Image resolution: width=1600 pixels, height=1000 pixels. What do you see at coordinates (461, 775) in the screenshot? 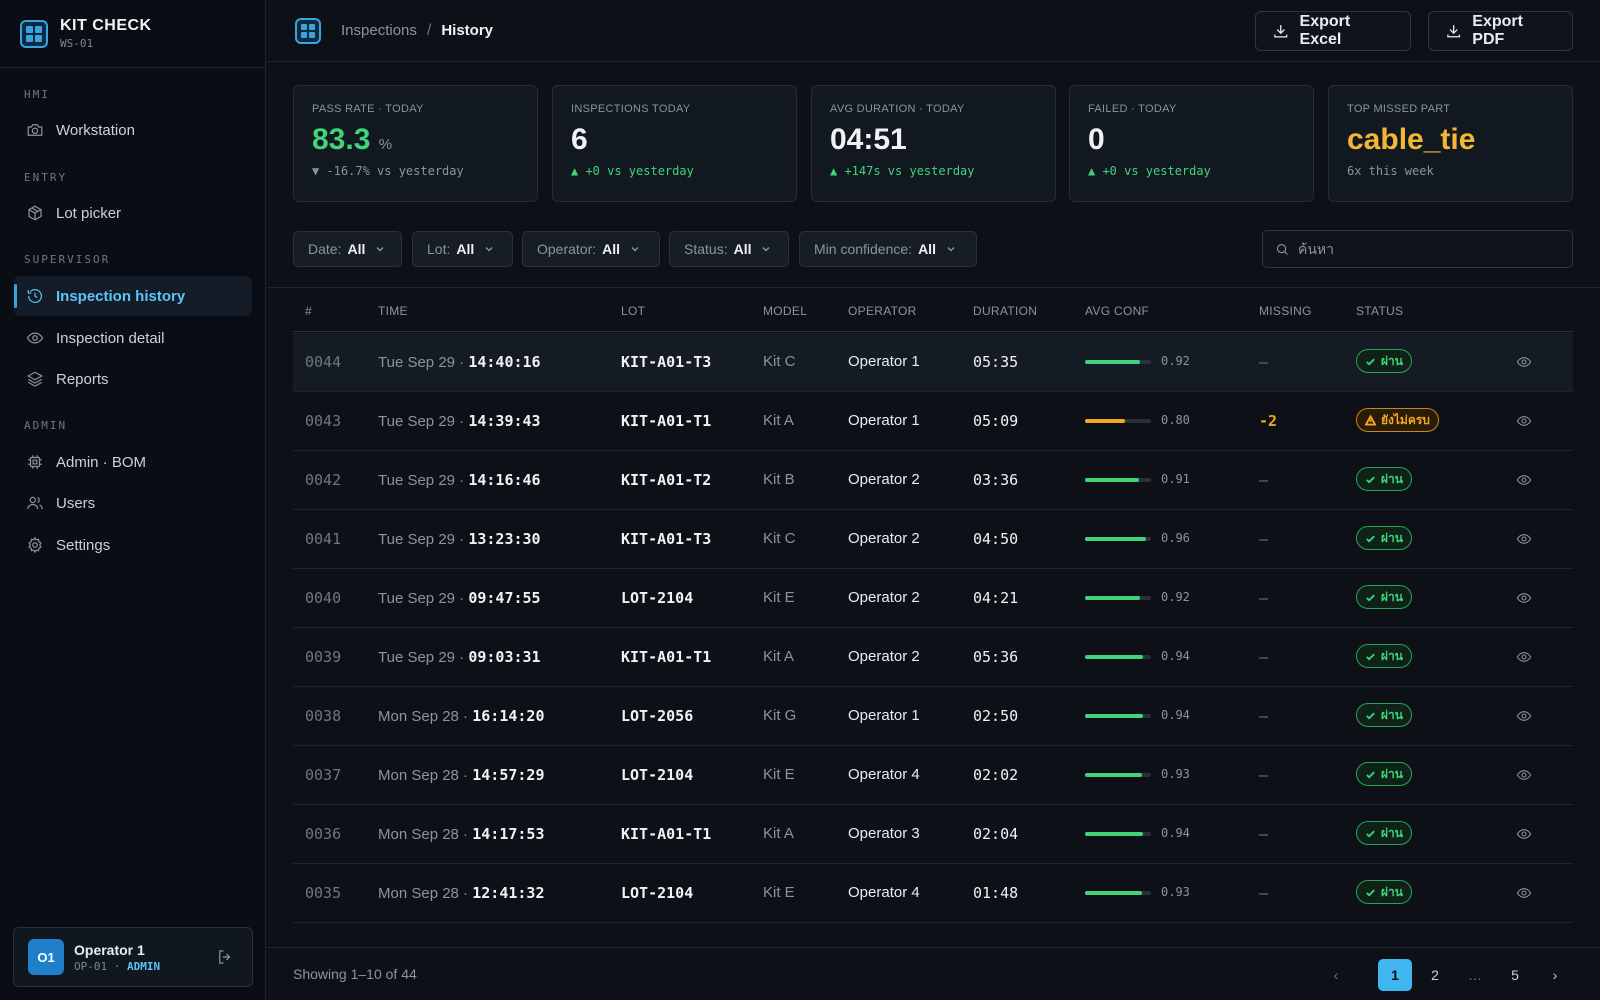
I see `row-time: Mon Sep 28 · 14:57:29` at bounding box center [461, 775].